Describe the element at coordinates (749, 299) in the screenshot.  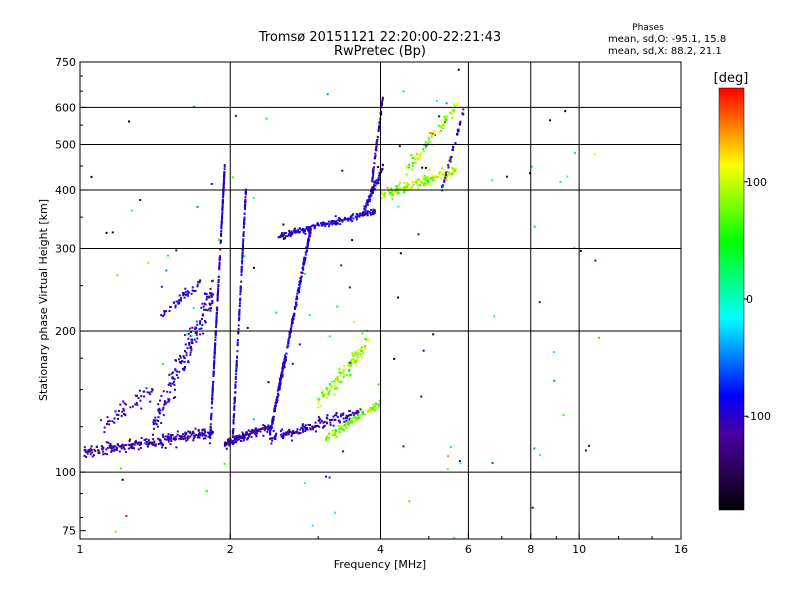
I see `colorbar-tick-label: 0` at that location.